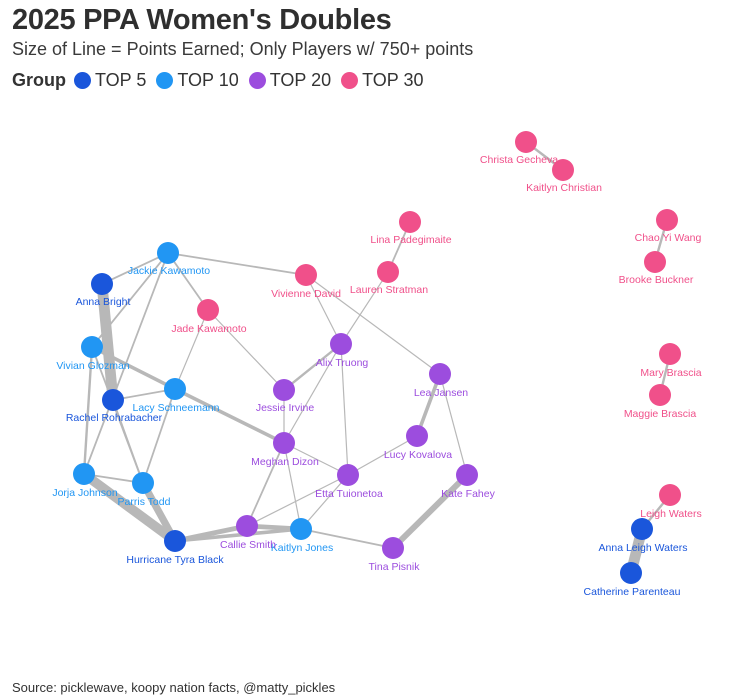  What do you see at coordinates (670, 495) in the screenshot?
I see `node-leigh` at bounding box center [670, 495].